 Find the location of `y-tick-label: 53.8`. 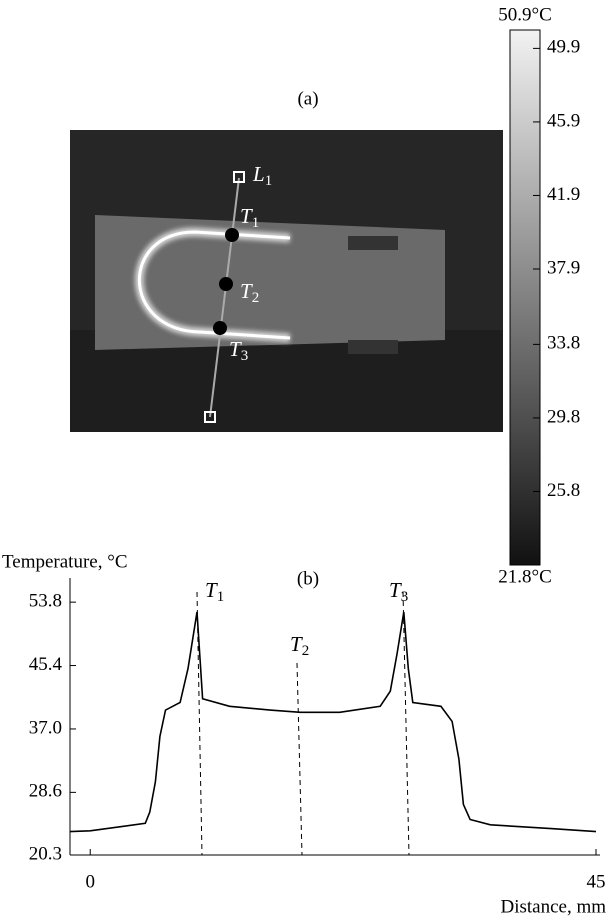

y-tick-label: 53.8 is located at coordinates (45, 601).